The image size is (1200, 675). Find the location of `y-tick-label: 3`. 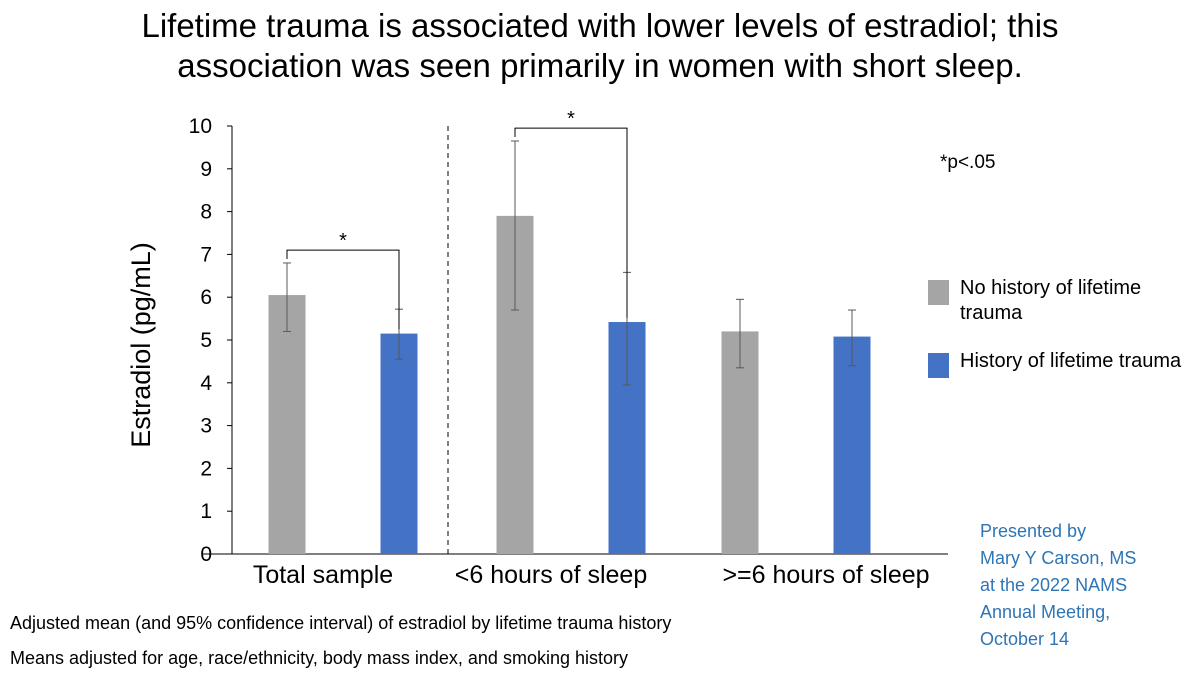

y-tick-label: 3 is located at coordinates (206, 426).